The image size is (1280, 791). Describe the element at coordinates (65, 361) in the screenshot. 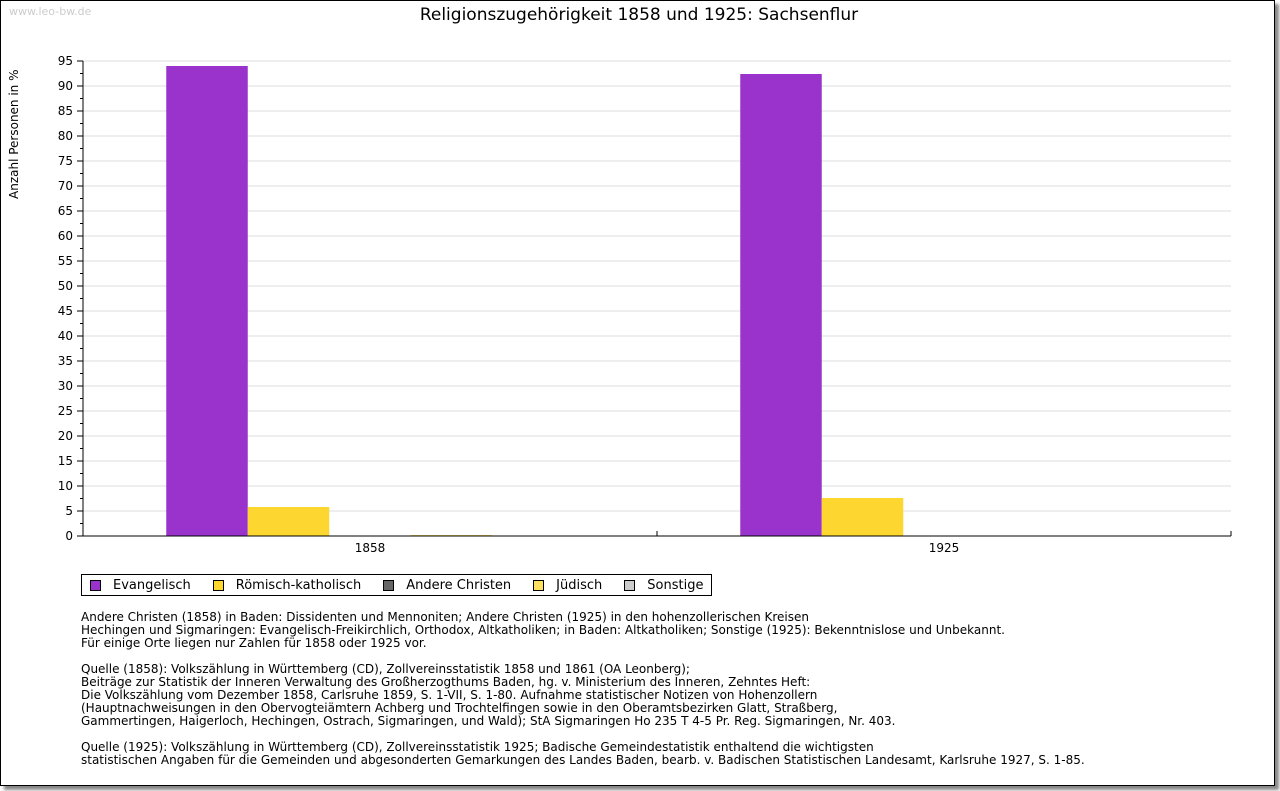

I see `y-tick-label: 35` at that location.